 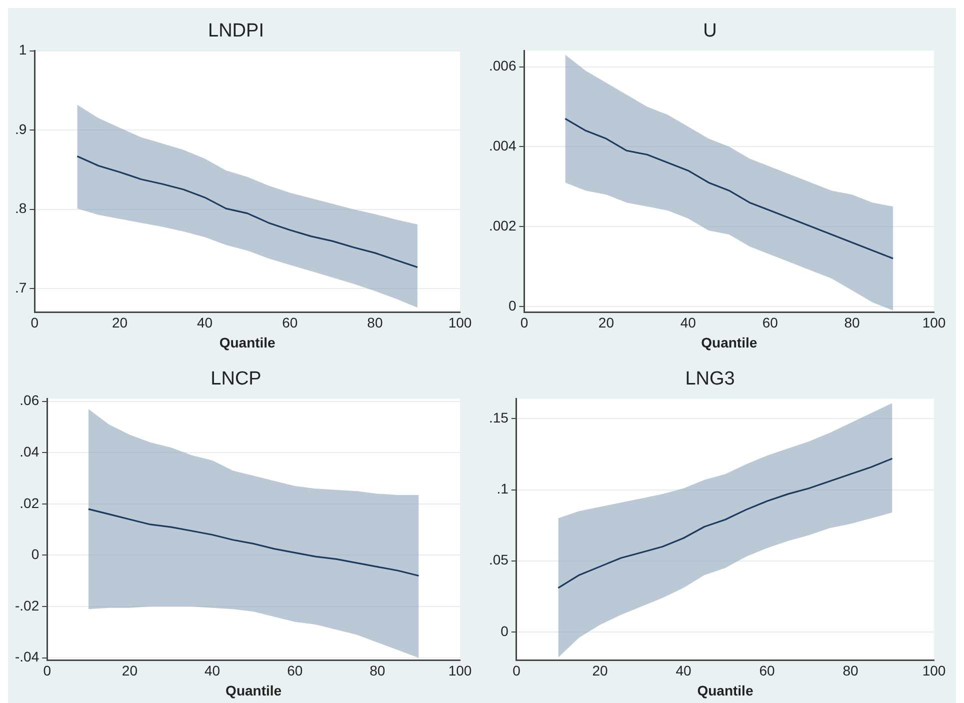 What do you see at coordinates (22, 50) in the screenshot?
I see `y-tick-label: 1` at bounding box center [22, 50].